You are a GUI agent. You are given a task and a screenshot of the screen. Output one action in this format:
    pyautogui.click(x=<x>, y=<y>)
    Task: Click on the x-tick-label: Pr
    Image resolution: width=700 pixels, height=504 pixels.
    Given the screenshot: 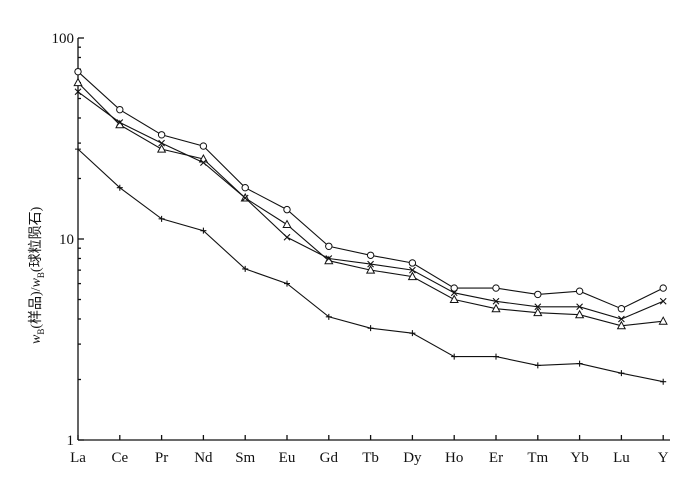 What is the action you would take?
    pyautogui.click(x=161, y=458)
    